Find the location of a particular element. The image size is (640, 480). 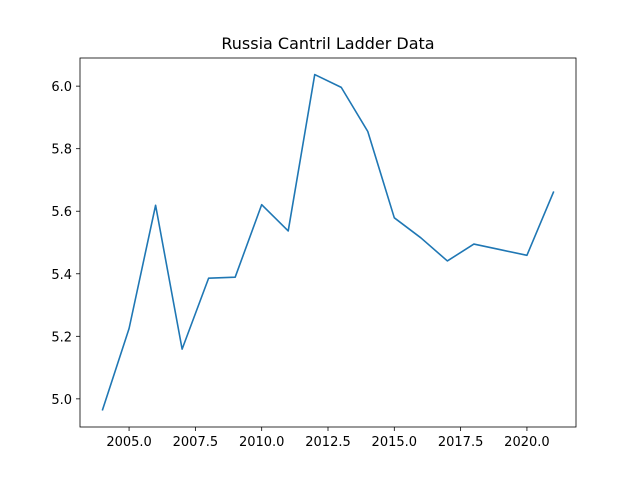

y-tick-label: 5.0 is located at coordinates (61, 400).